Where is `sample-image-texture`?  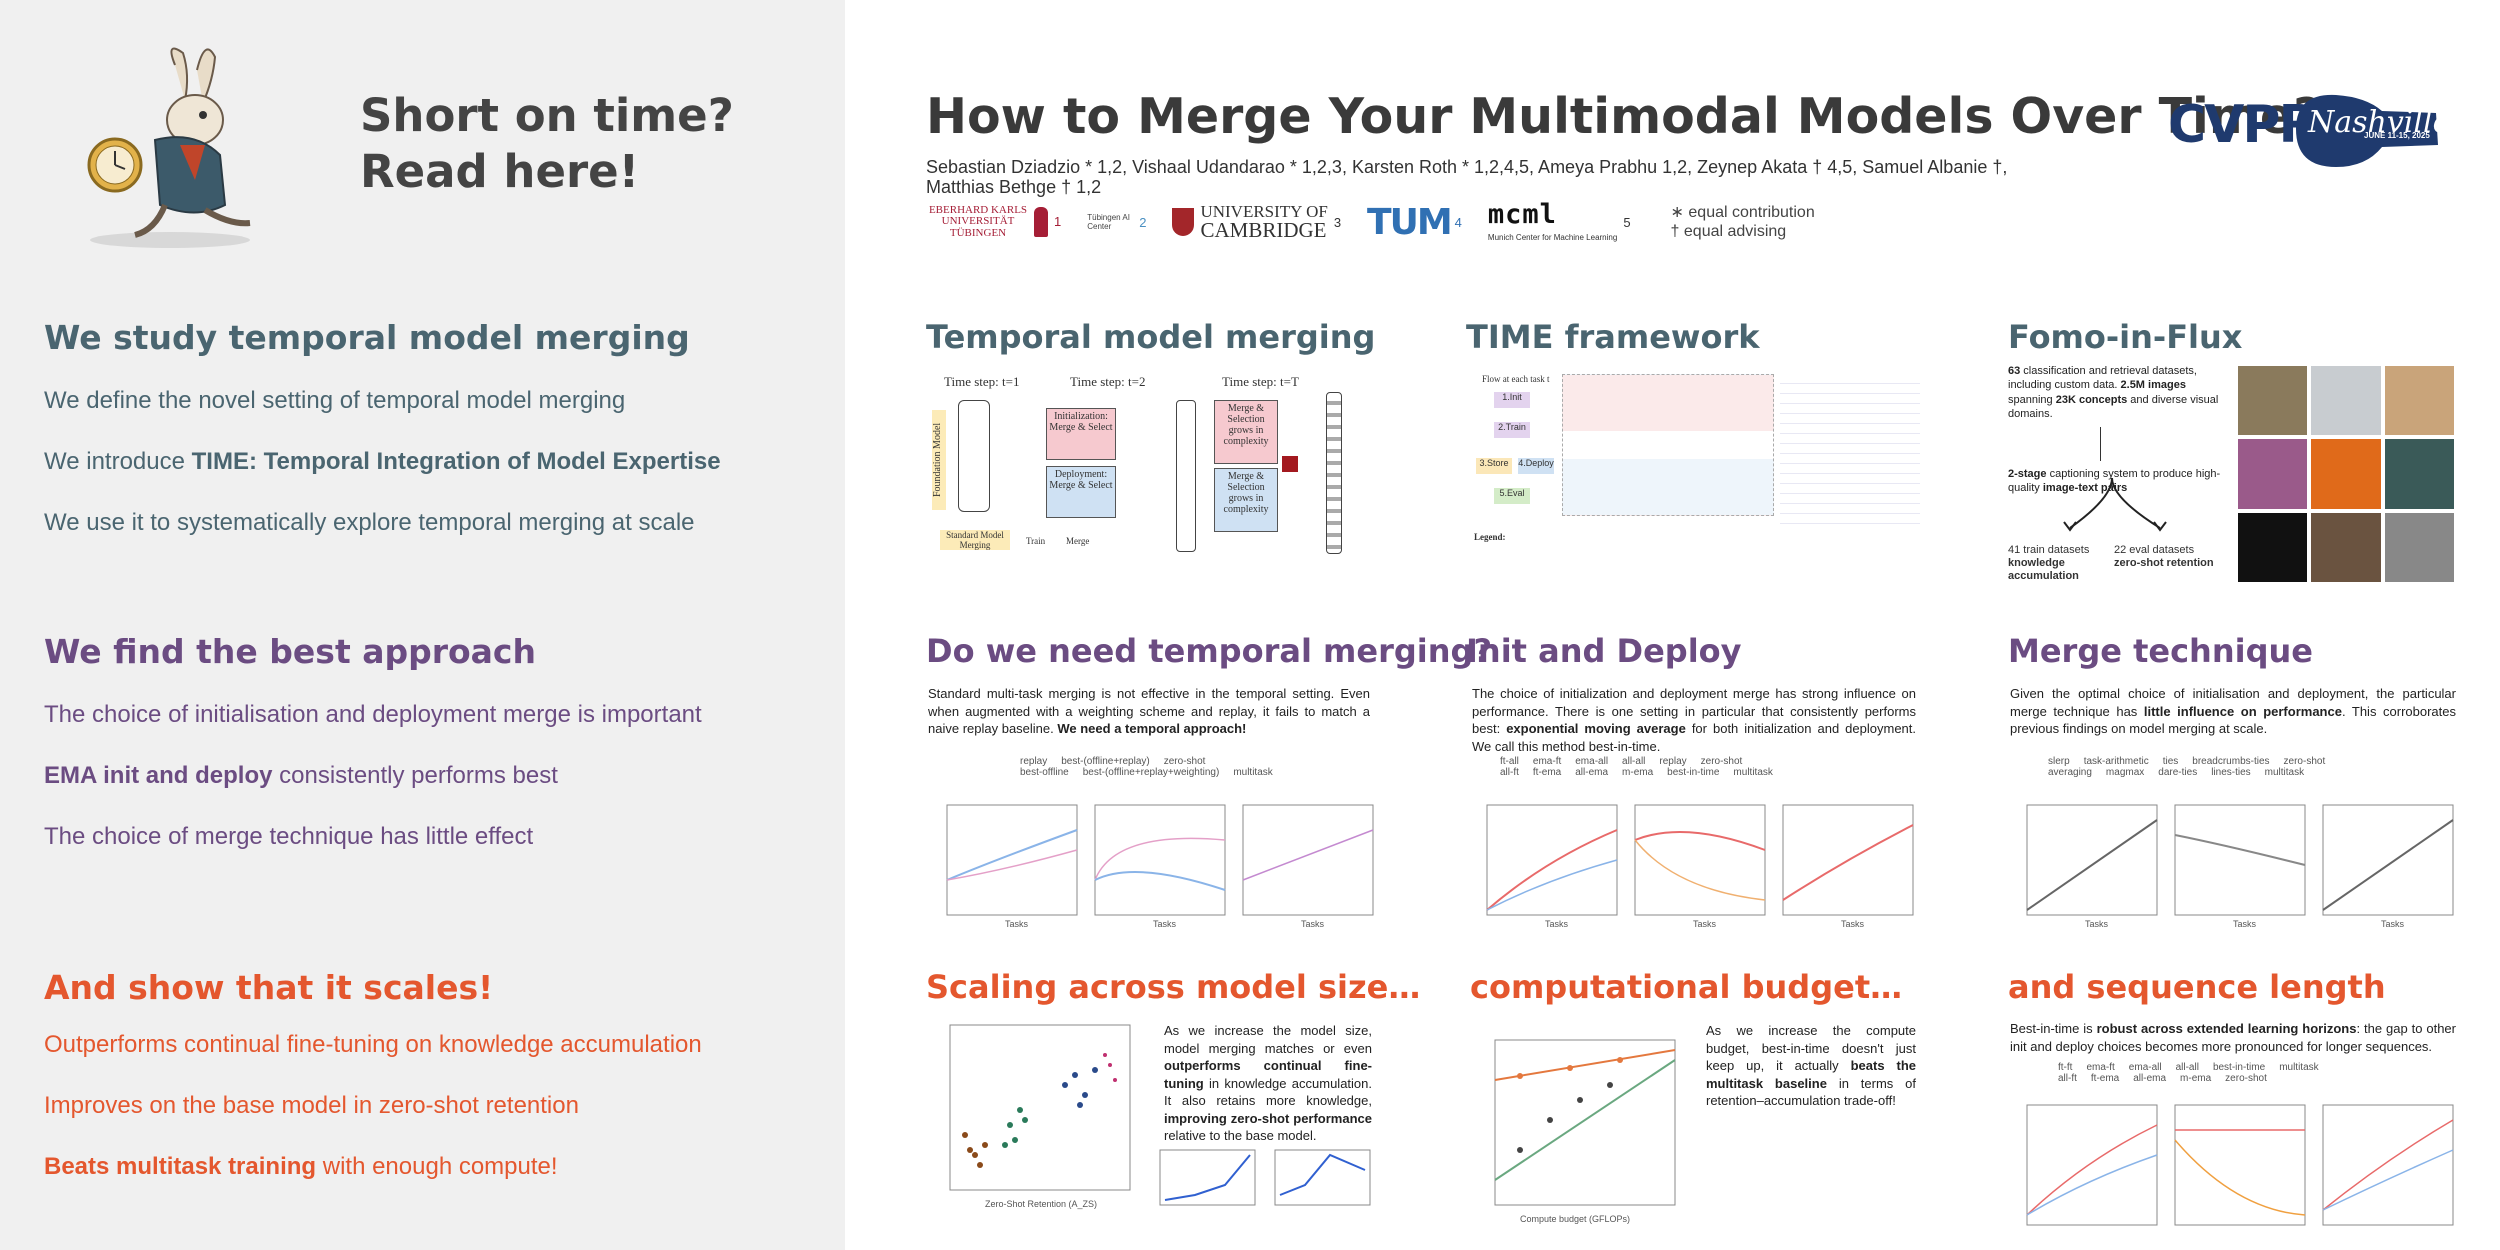 sample-image-texture is located at coordinates (2419, 401).